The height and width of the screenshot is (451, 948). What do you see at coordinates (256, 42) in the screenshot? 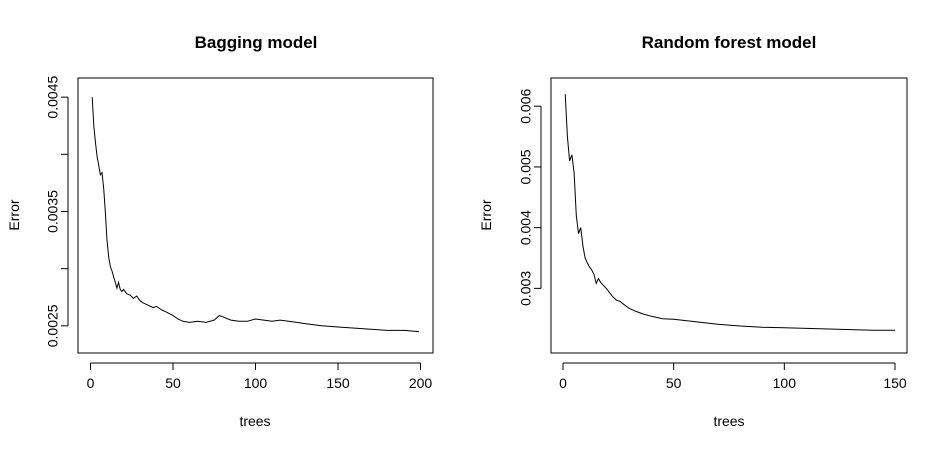
I see `chart-title: Bagging model` at bounding box center [256, 42].